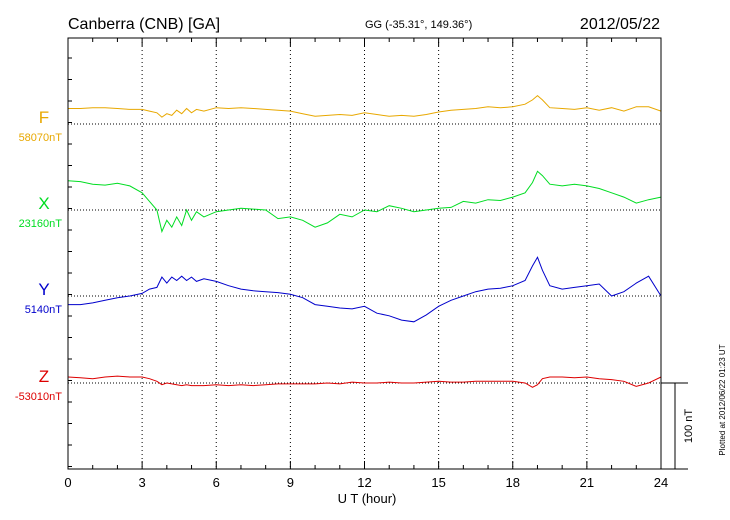 The width and height of the screenshot is (730, 520). Describe the element at coordinates (620, 24) in the screenshot. I see `date-label: 2012/05/22` at that location.